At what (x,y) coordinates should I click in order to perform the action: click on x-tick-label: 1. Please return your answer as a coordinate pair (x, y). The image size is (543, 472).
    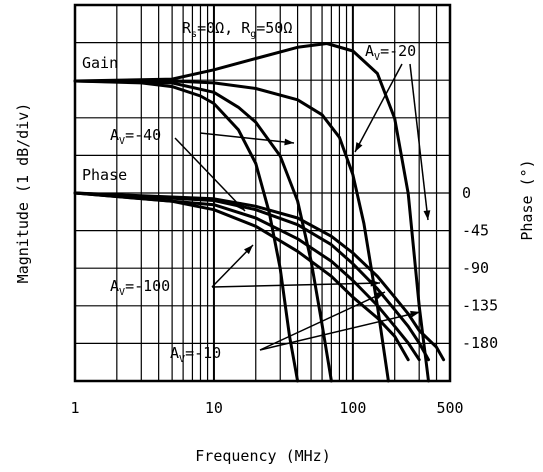
    Looking at the image, I should click on (74, 408).